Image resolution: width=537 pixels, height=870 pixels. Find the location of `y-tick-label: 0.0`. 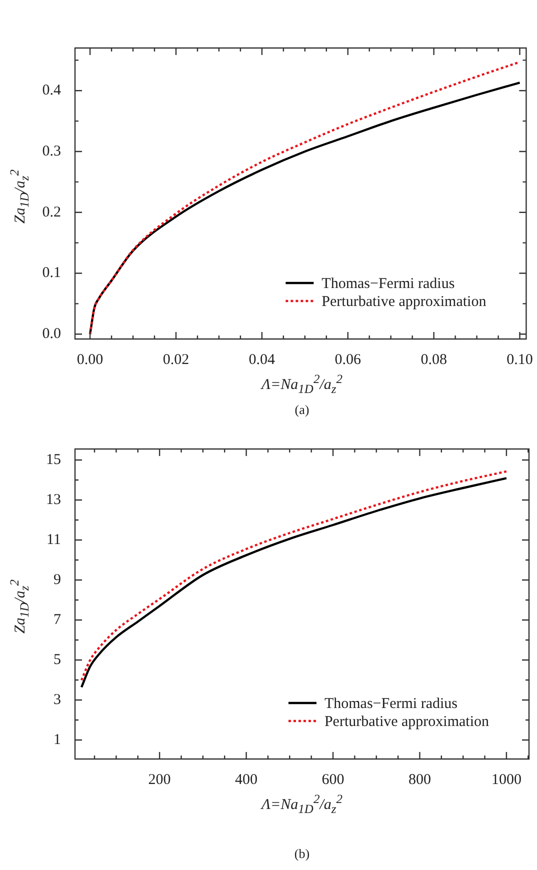

y-tick-label: 0.0 is located at coordinates (51, 334).